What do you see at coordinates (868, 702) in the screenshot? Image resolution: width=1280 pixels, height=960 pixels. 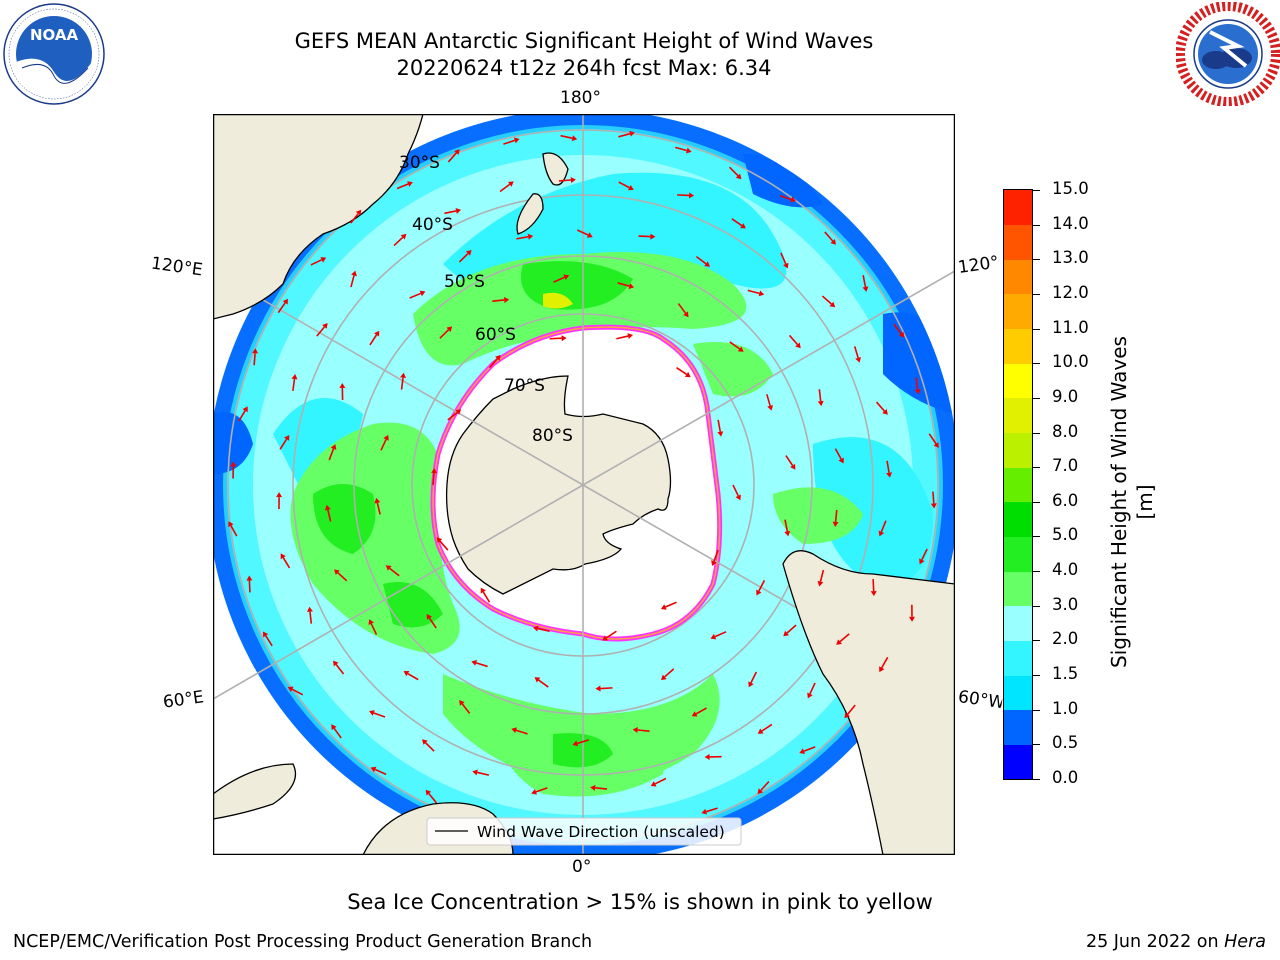 I see `south-america-land` at bounding box center [868, 702].